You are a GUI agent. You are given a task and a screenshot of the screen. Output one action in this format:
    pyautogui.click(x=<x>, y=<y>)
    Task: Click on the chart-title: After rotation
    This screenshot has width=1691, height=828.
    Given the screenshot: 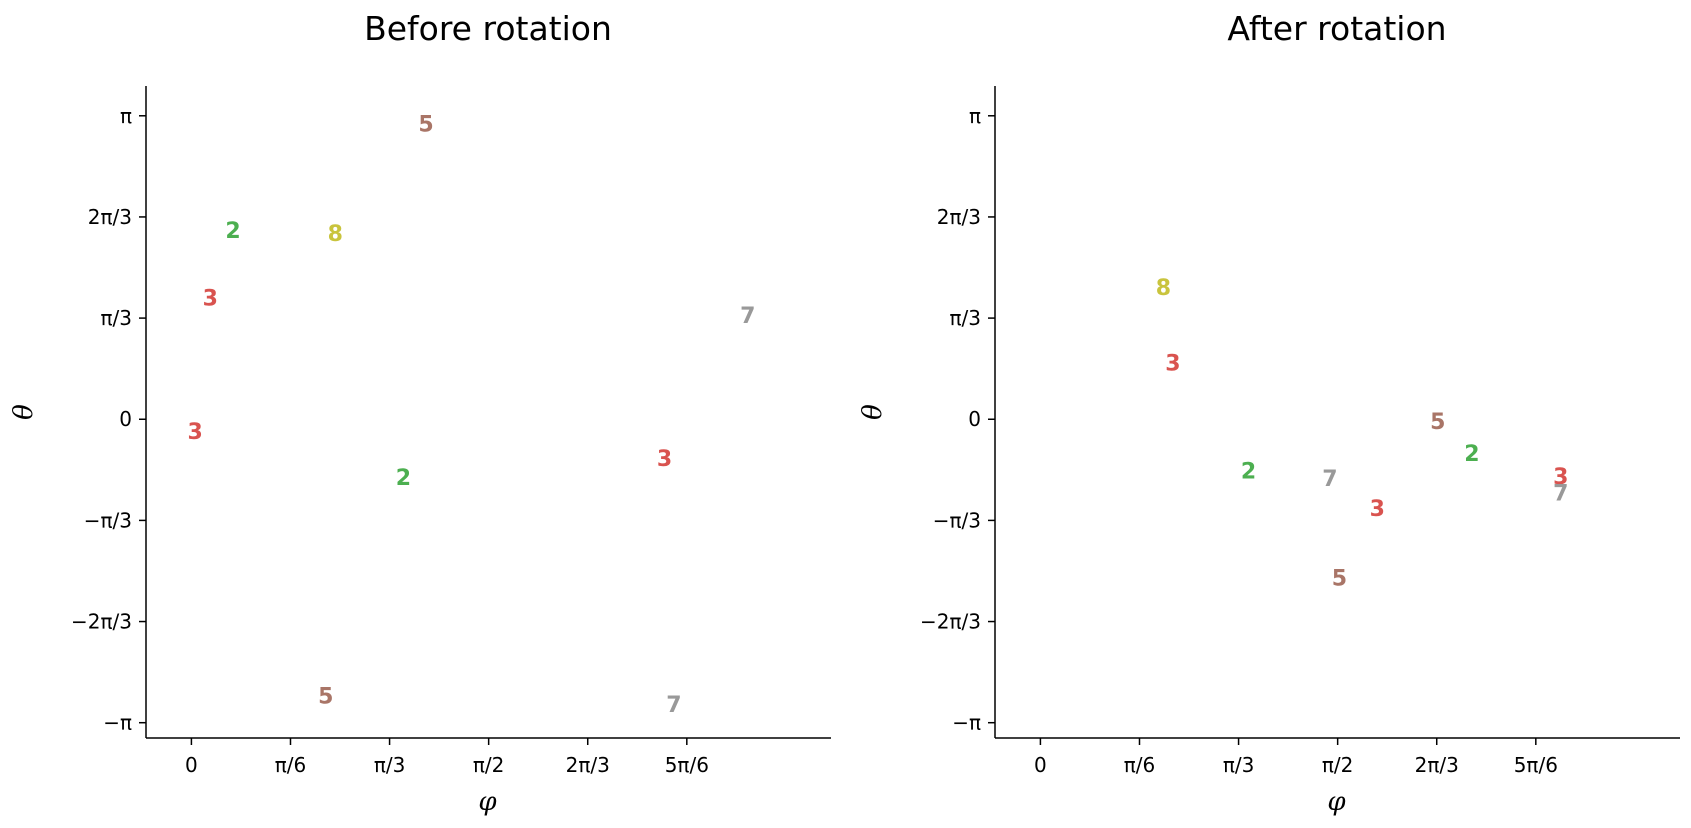 What is the action you would take?
    pyautogui.click(x=1336, y=28)
    